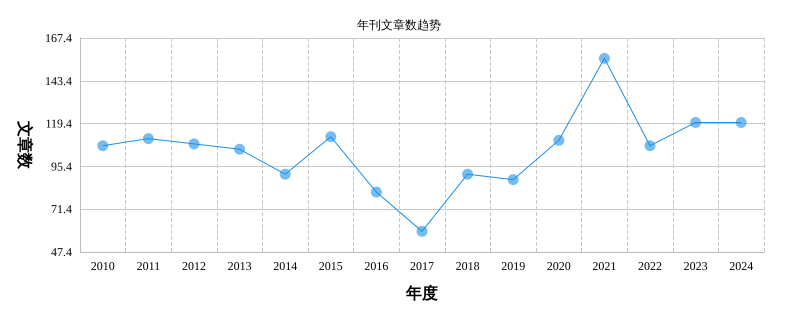 The image size is (798, 330). What do you see at coordinates (58, 38) in the screenshot?
I see `y-tick-label: 167.4` at bounding box center [58, 38].